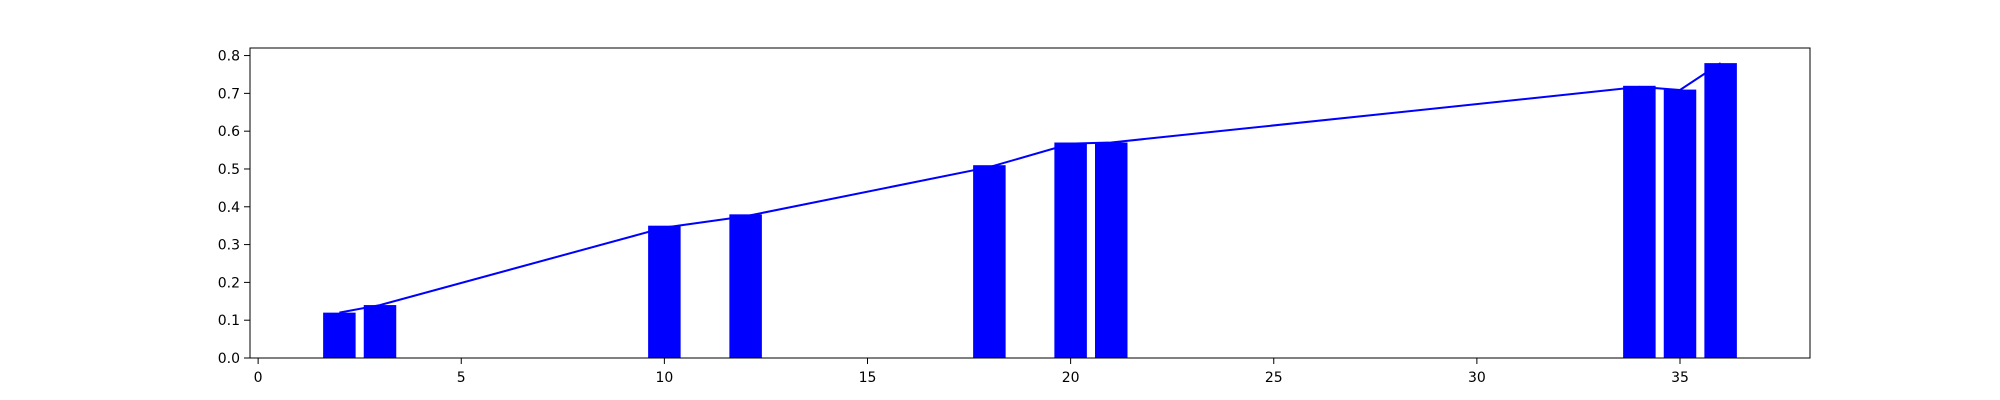 This screenshot has width=2000, height=400. Describe the element at coordinates (1071, 378) in the screenshot. I see `x-tick-label: 20` at that location.